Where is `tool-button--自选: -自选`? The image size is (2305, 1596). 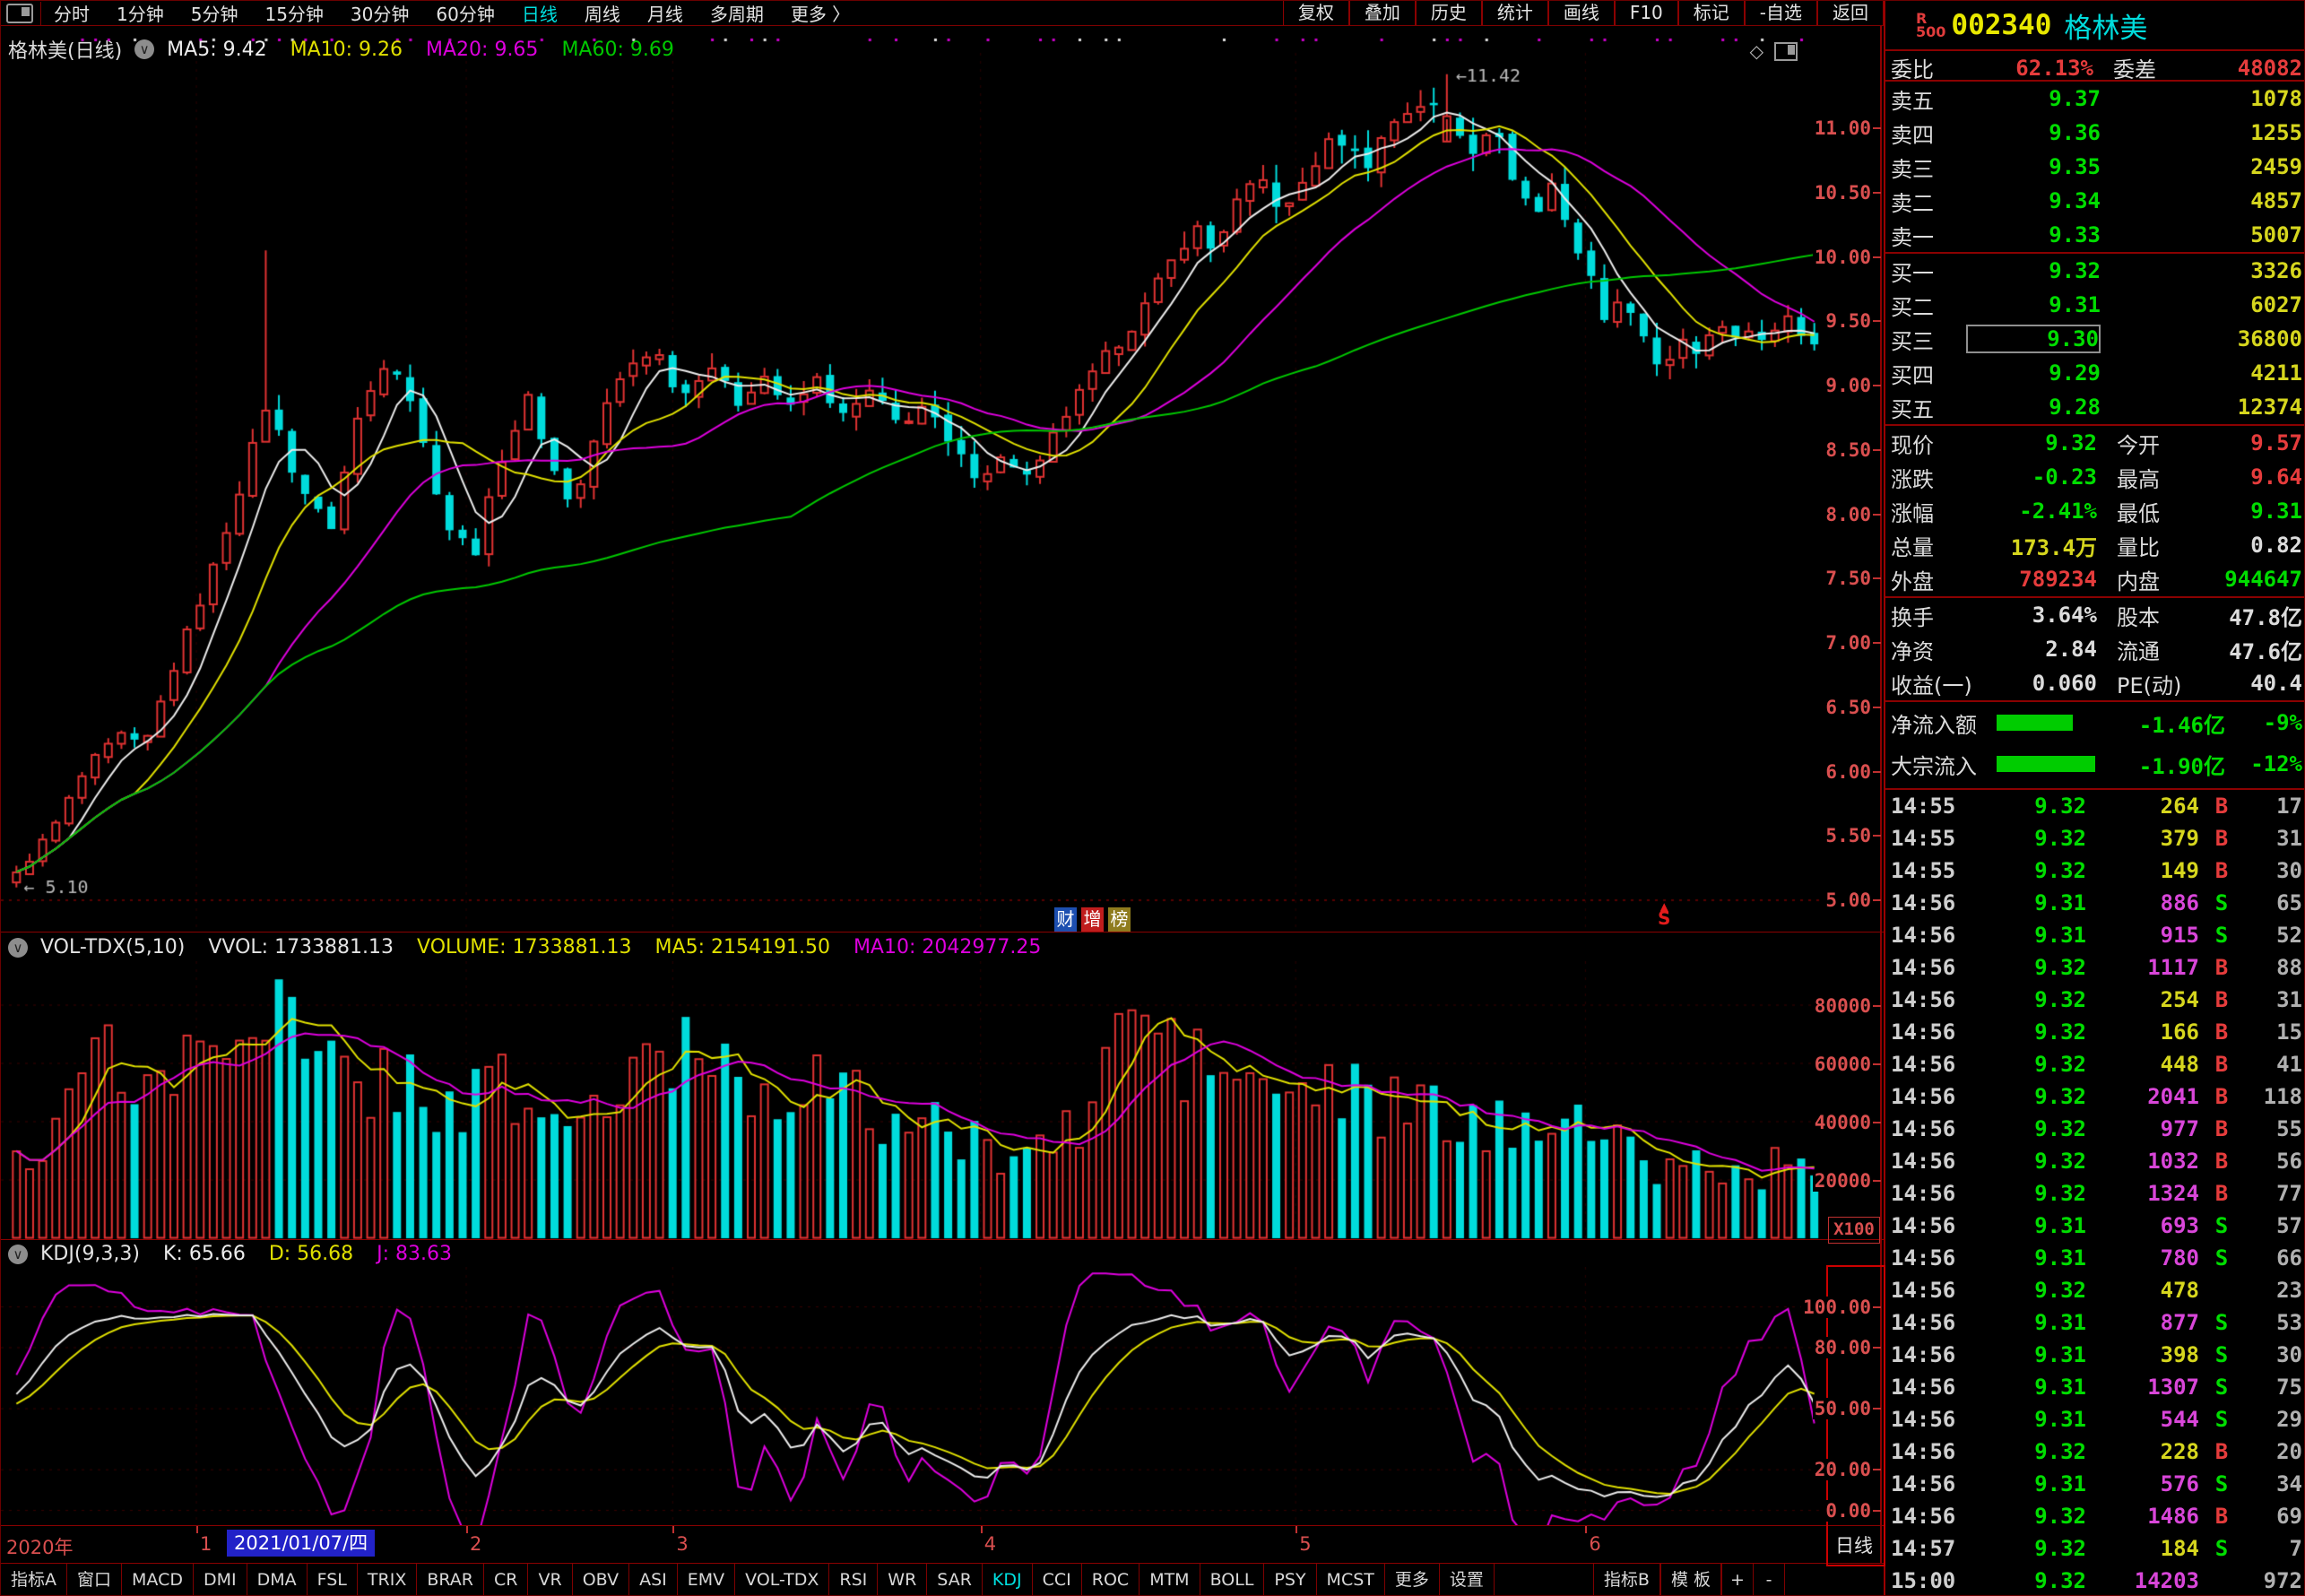 tool-button--自选: -自选 is located at coordinates (1780, 13).